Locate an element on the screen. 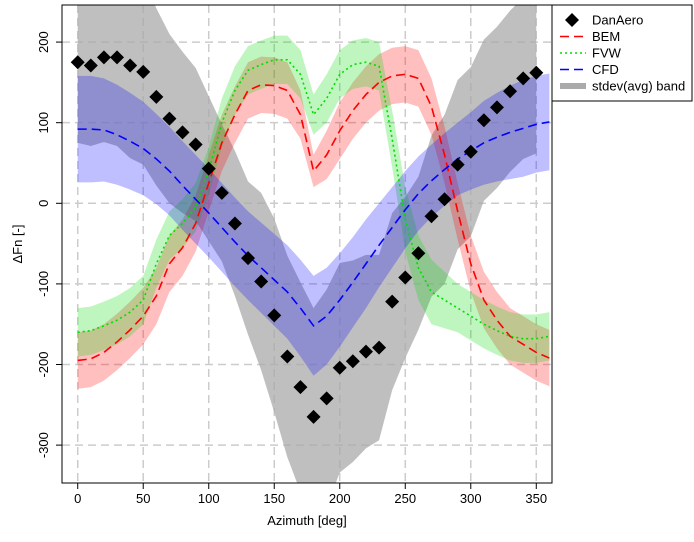 The height and width of the screenshot is (542, 694). legend-label: FVW is located at coordinates (607, 53).